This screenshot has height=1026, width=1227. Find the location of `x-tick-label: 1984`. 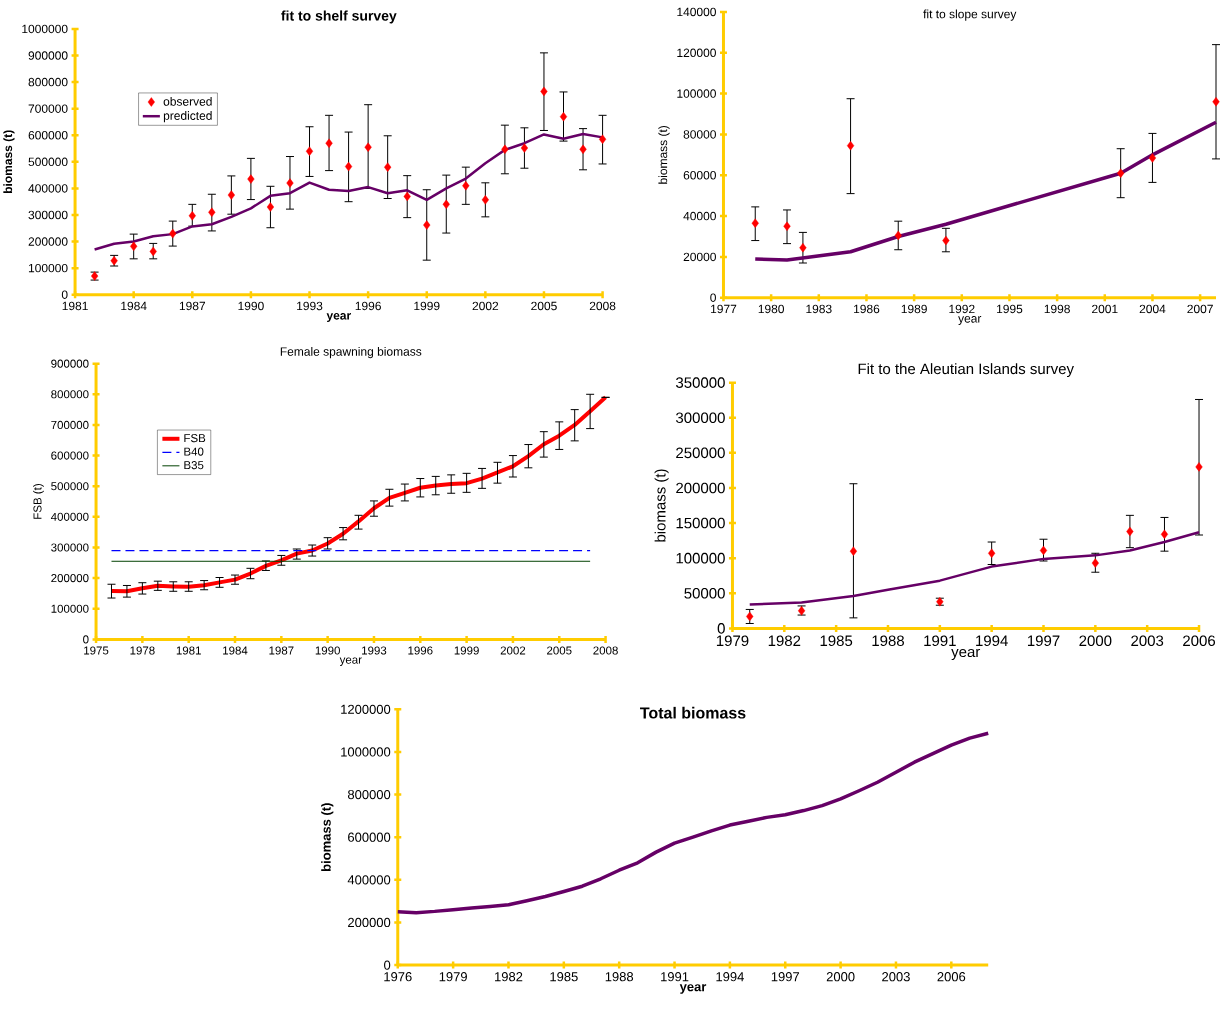

x-tick-label: 1984 is located at coordinates (134, 306).